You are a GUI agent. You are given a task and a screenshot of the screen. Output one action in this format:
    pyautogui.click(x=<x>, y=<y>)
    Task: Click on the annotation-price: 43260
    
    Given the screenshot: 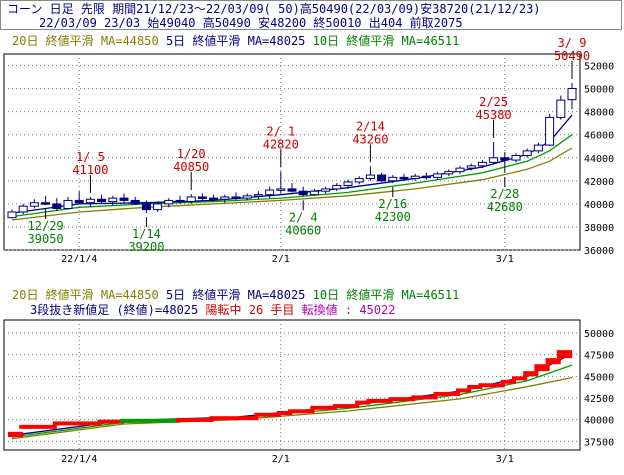 What is the action you would take?
    pyautogui.click(x=370, y=139)
    